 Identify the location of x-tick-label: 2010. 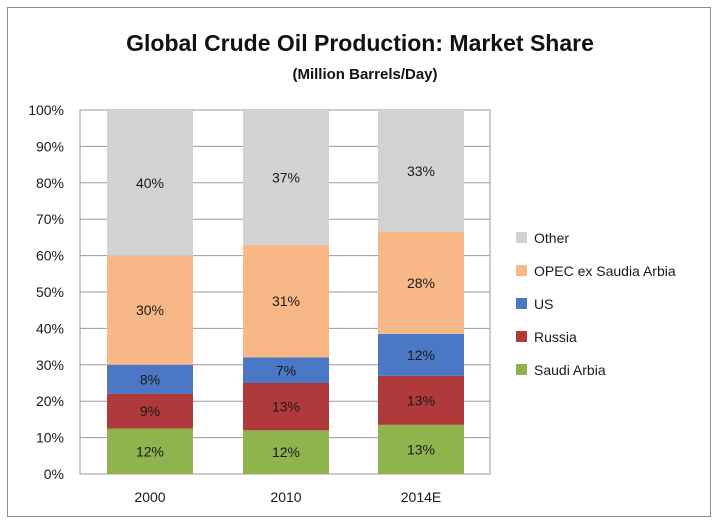
(285, 497).